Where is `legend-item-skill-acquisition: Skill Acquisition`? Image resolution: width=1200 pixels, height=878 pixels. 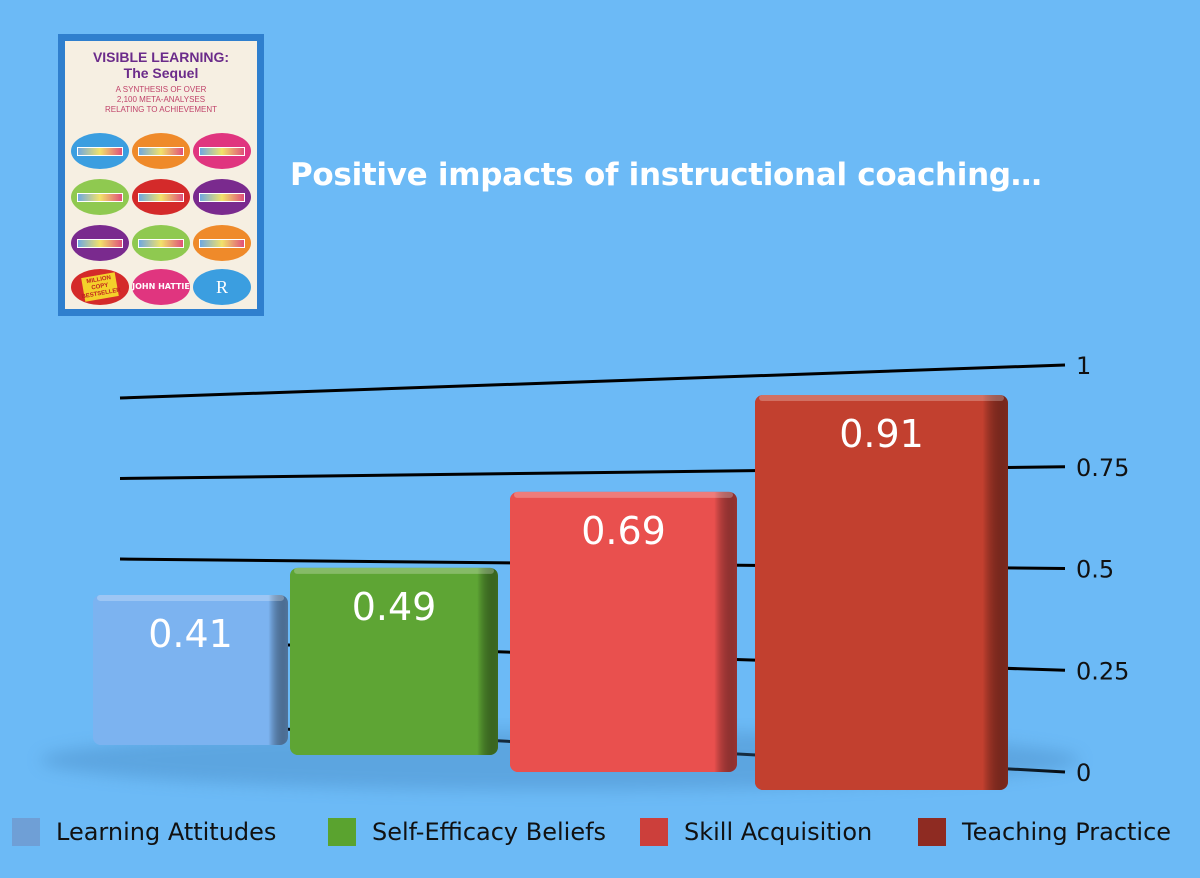 legend-item-skill-acquisition: Skill Acquisition is located at coordinates (756, 832).